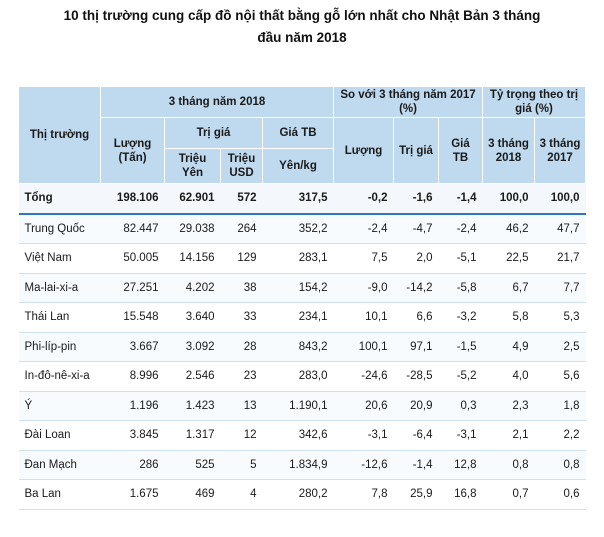  What do you see at coordinates (416, 258) in the screenshot?
I see `cell-cval: 2,0` at bounding box center [416, 258].